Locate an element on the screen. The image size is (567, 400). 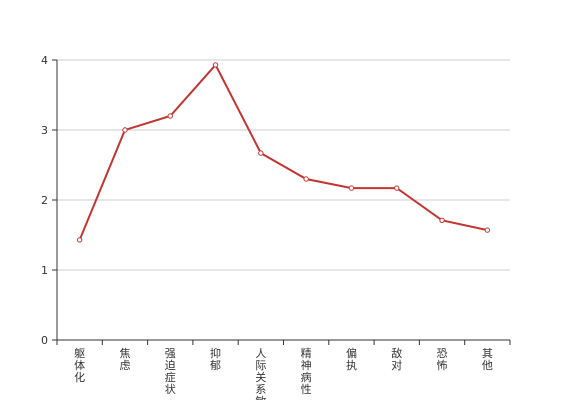
x-tick-label: 人际关系敏感 is located at coordinates (260, 373).